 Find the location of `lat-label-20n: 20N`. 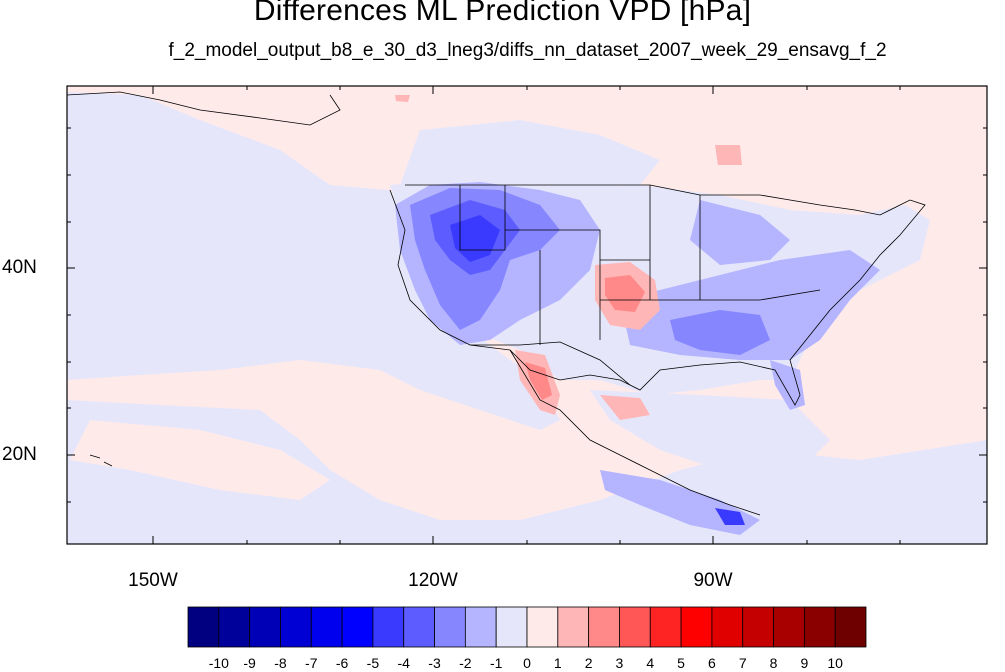

lat-label-20n: 20N is located at coordinates (19, 454).